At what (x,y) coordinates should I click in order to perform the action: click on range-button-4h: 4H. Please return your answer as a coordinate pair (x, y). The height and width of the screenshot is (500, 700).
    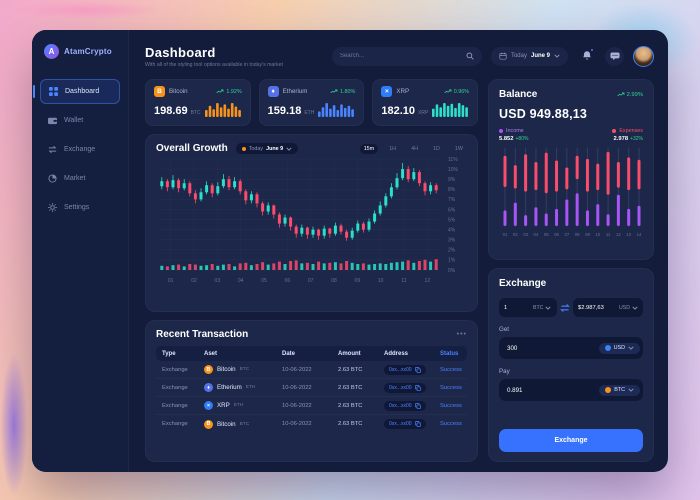
    Looking at the image, I should click on (414, 148).